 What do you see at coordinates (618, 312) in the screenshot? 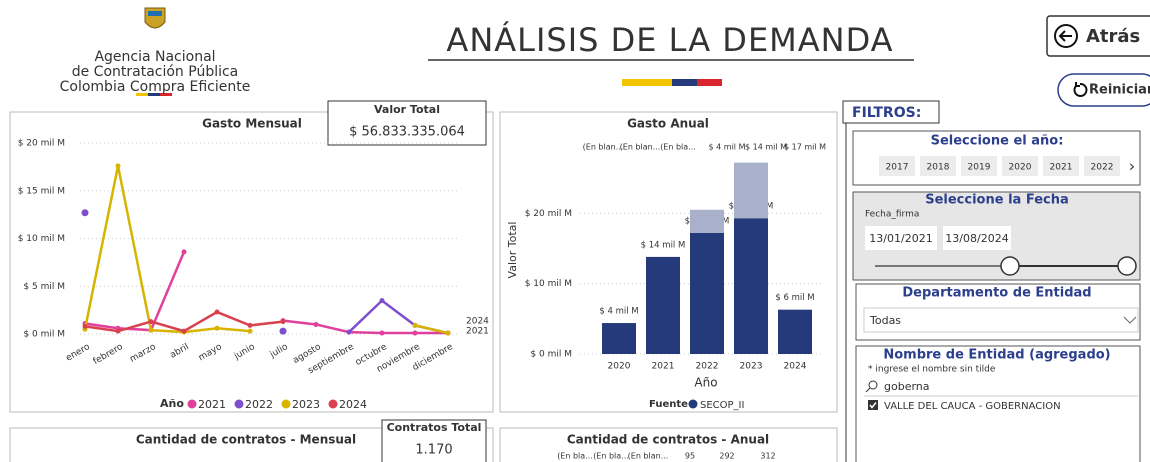
I see `data-label: $ 4 mil M` at bounding box center [618, 312].